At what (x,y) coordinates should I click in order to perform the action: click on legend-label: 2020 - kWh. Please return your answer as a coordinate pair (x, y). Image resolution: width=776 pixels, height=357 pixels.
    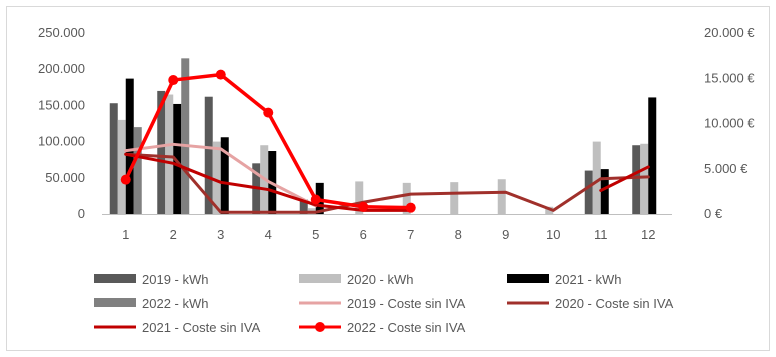
    Looking at the image, I should click on (380, 279).